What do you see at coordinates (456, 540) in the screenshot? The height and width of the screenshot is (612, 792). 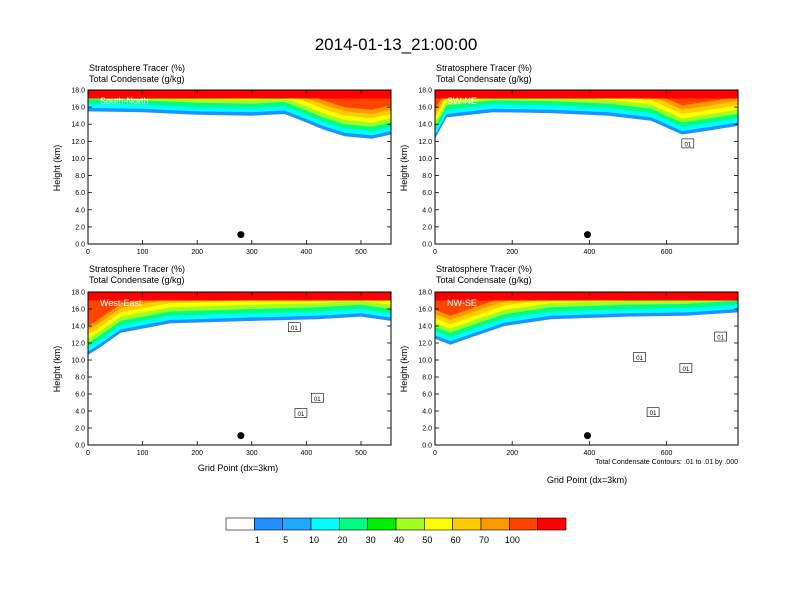 I see `colorbar-label: 60` at bounding box center [456, 540].